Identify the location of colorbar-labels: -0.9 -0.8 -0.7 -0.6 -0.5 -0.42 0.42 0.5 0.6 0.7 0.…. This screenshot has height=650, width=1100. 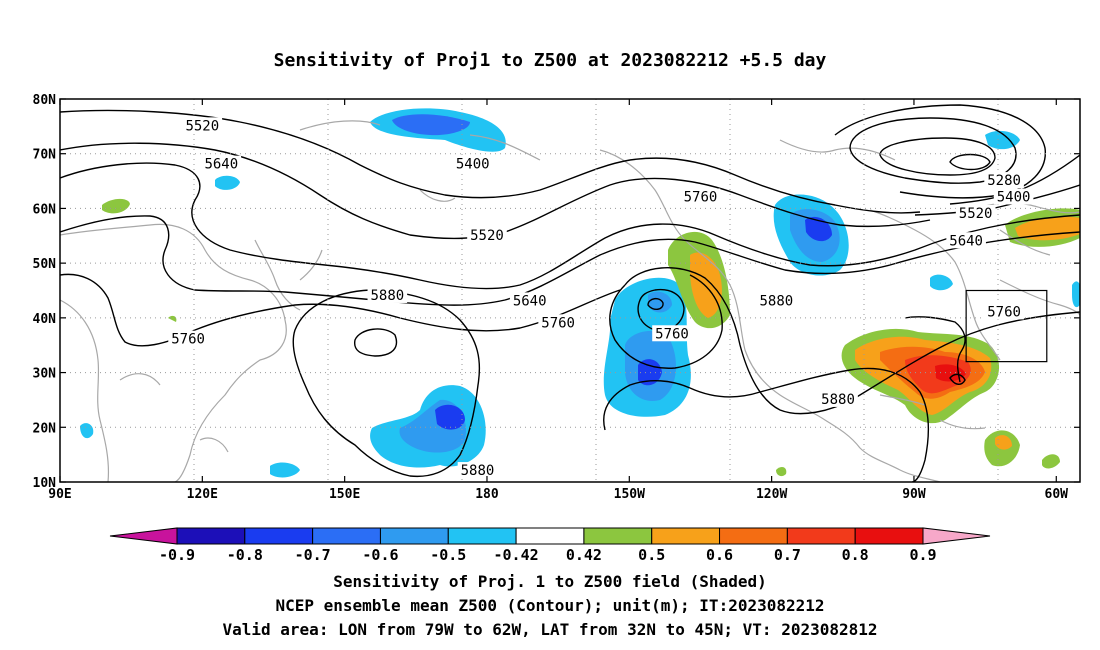
(548, 555).